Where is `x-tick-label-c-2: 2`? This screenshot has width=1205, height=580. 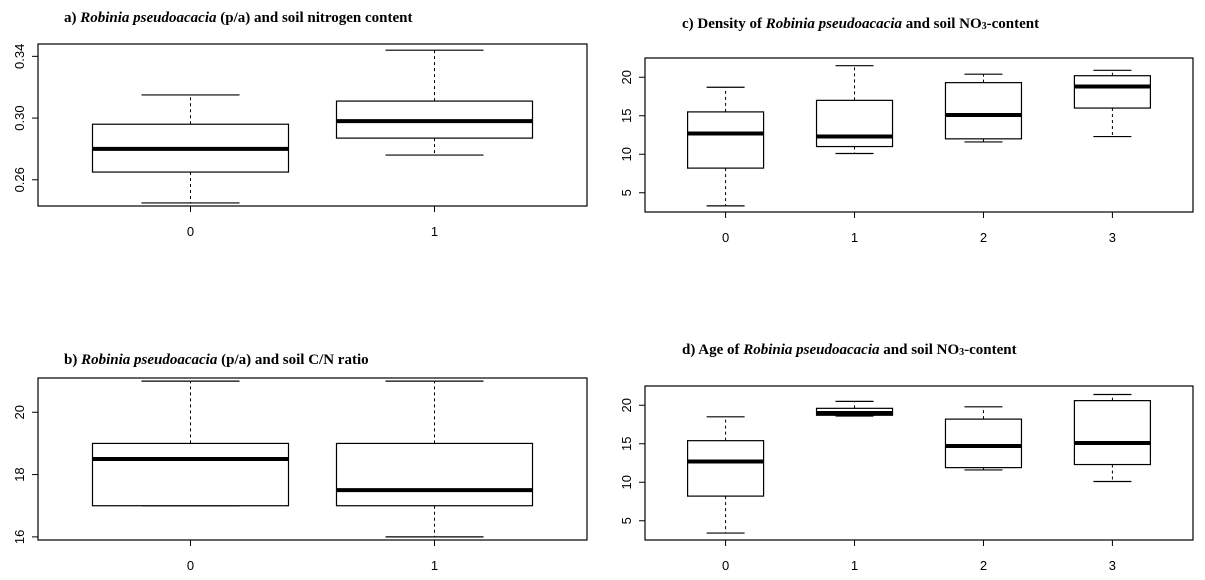 x-tick-label-c-2: 2 is located at coordinates (983, 237).